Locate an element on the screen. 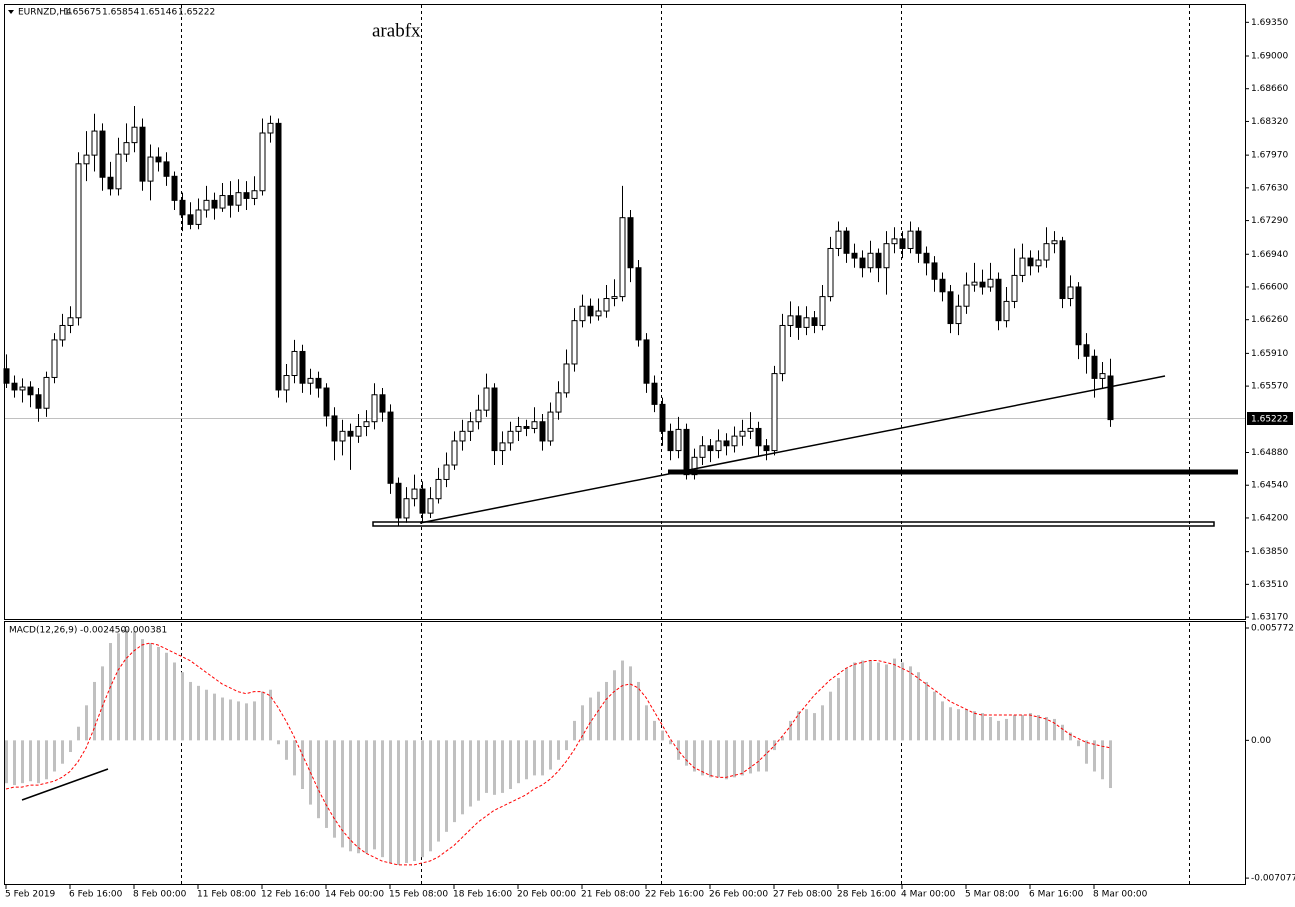  y-tick-label: 1.66260 is located at coordinates (1269, 320).